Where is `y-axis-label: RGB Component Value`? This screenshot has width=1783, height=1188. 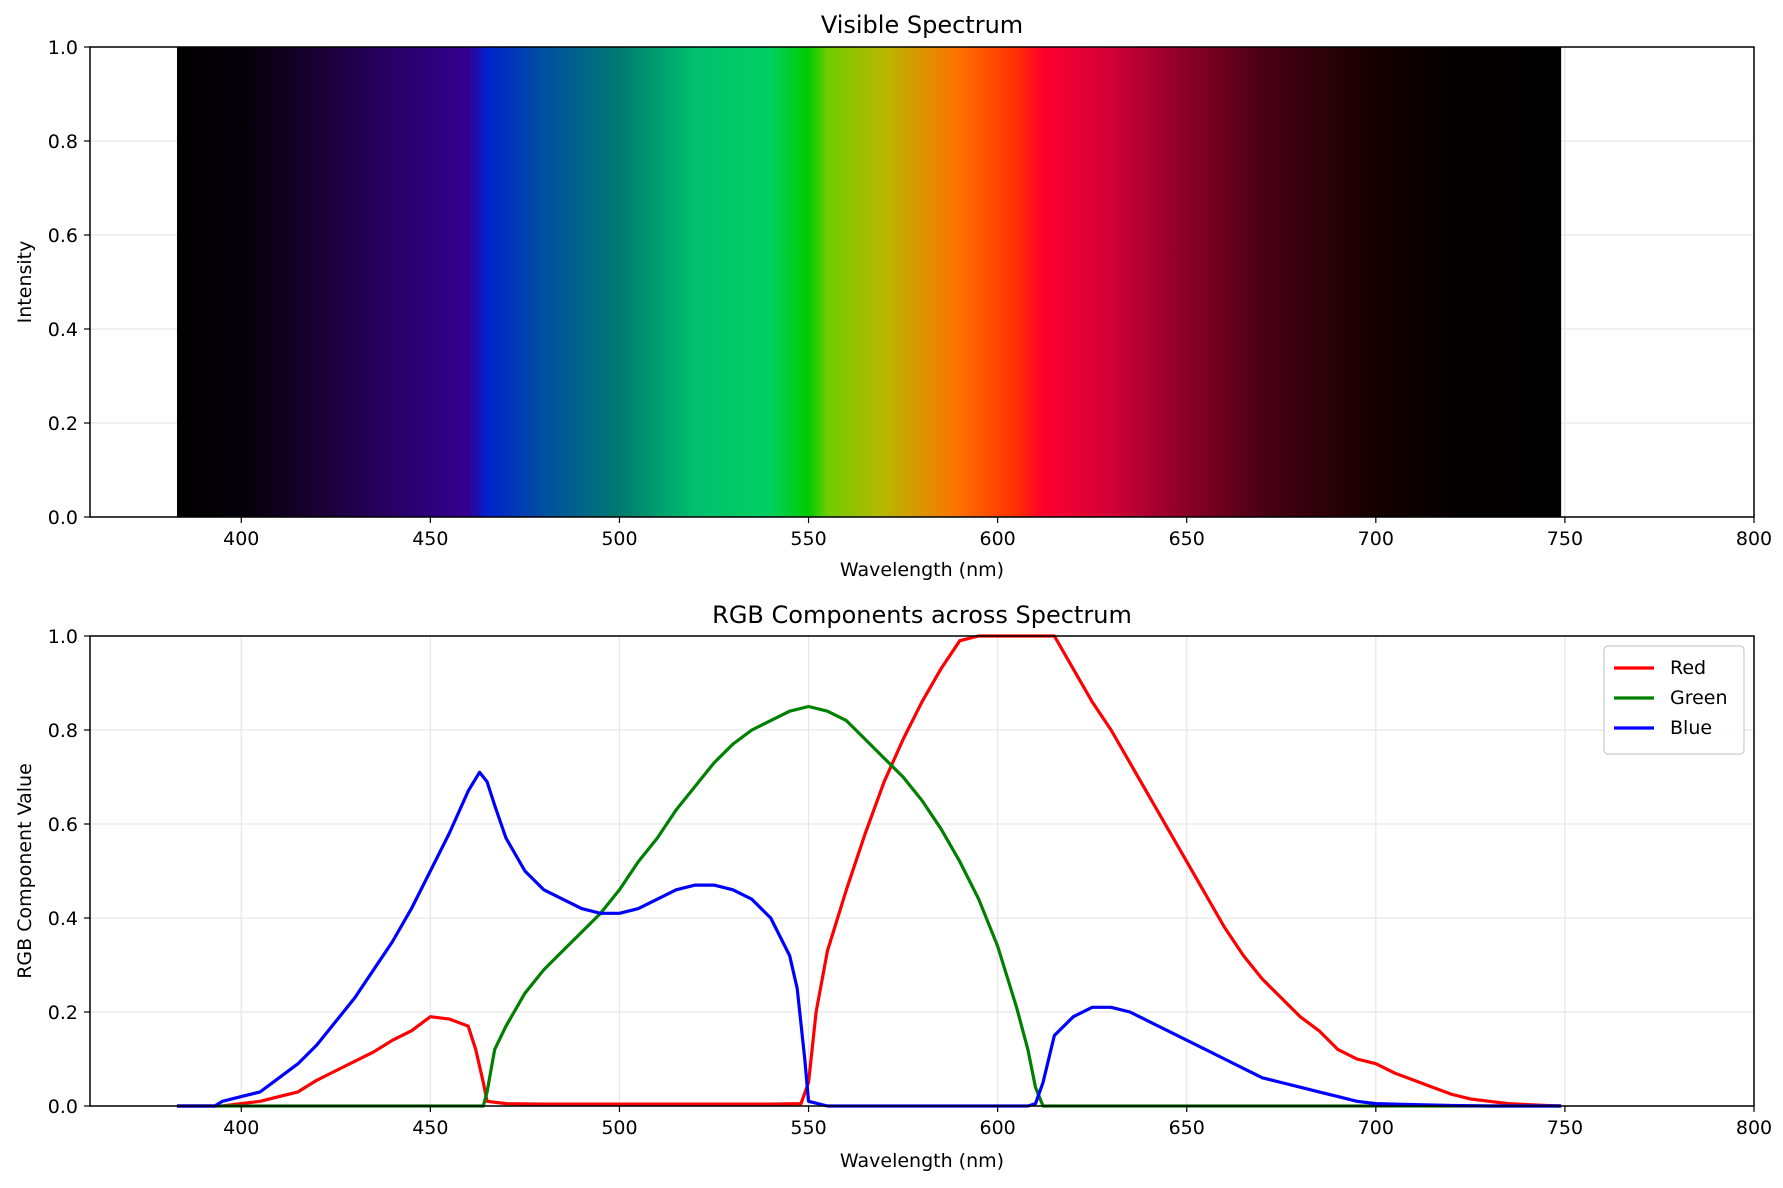
y-axis-label: RGB Component Value is located at coordinates (25, 871).